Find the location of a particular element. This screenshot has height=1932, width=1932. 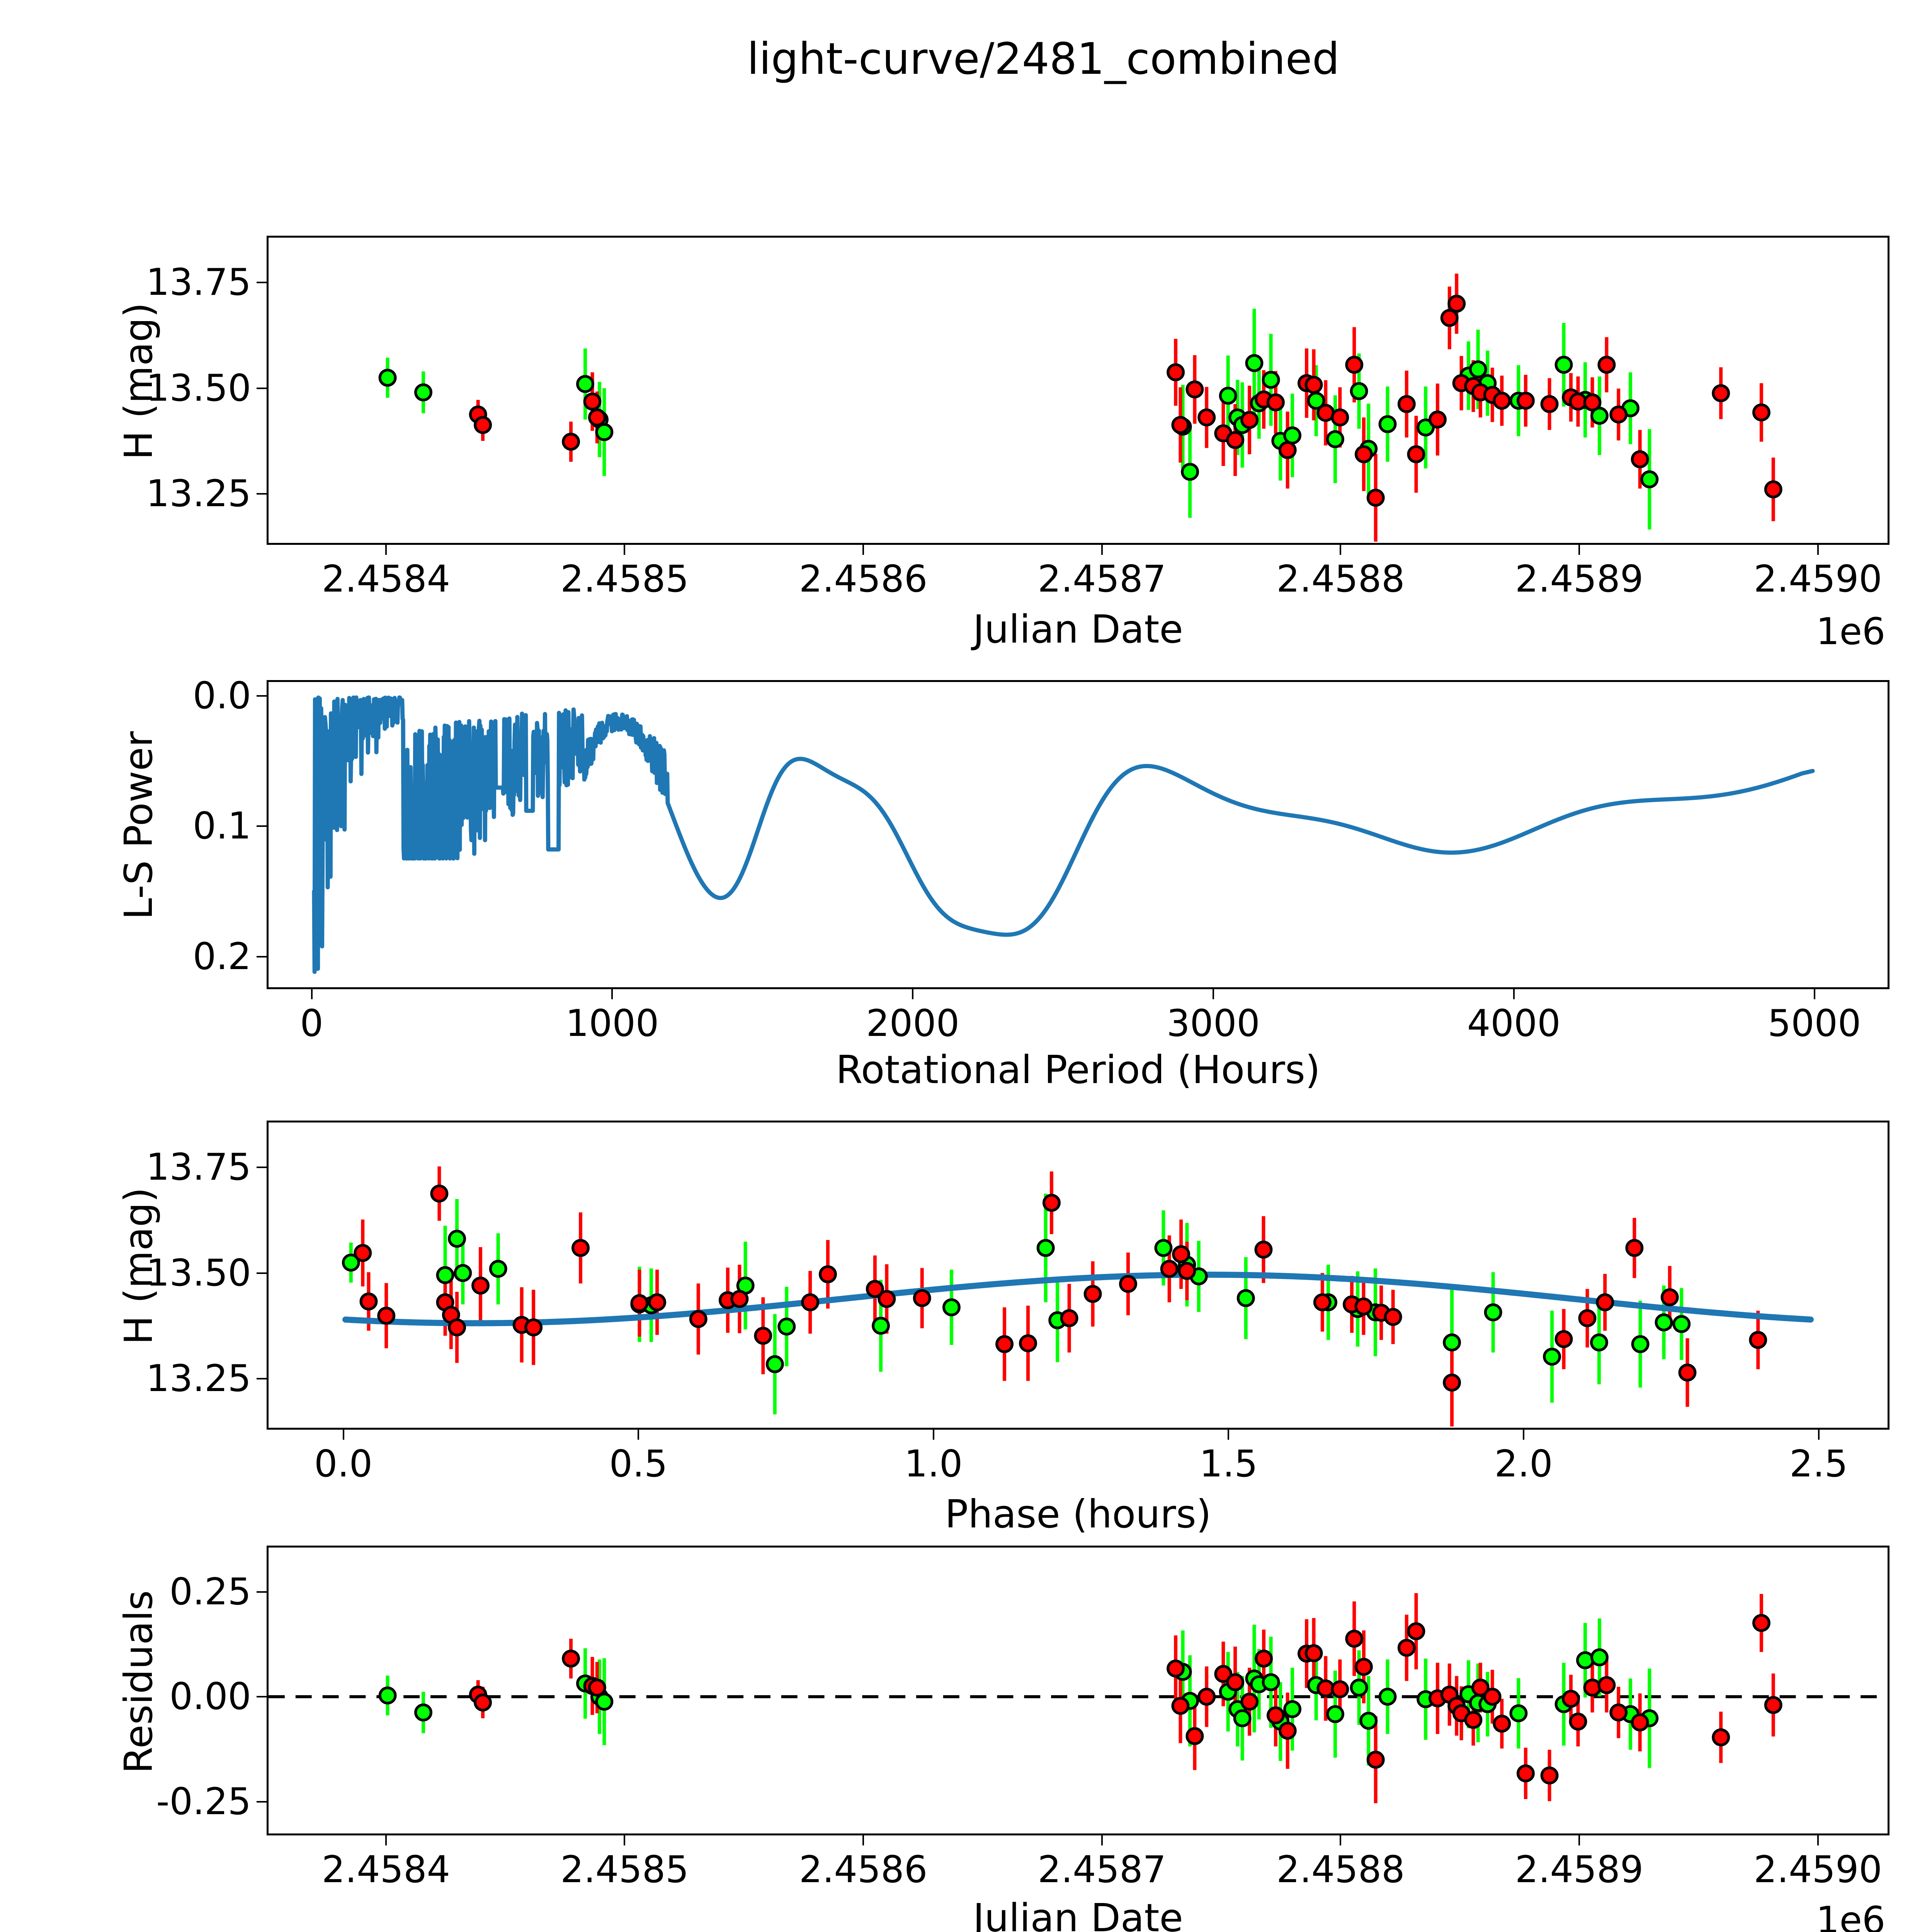

yticklabel-lightcurve: 13.25 is located at coordinates (198, 494).